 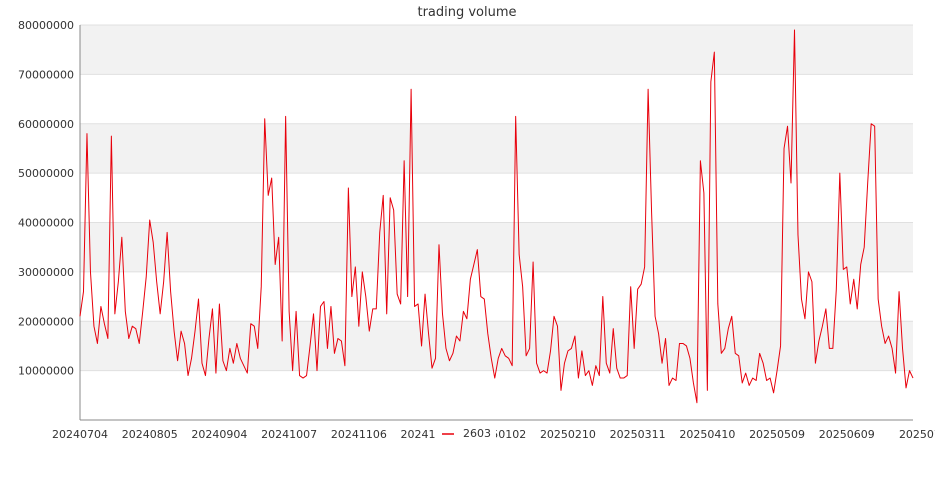 I want to click on y-tick-label: 70000000, so click(x=46, y=74).